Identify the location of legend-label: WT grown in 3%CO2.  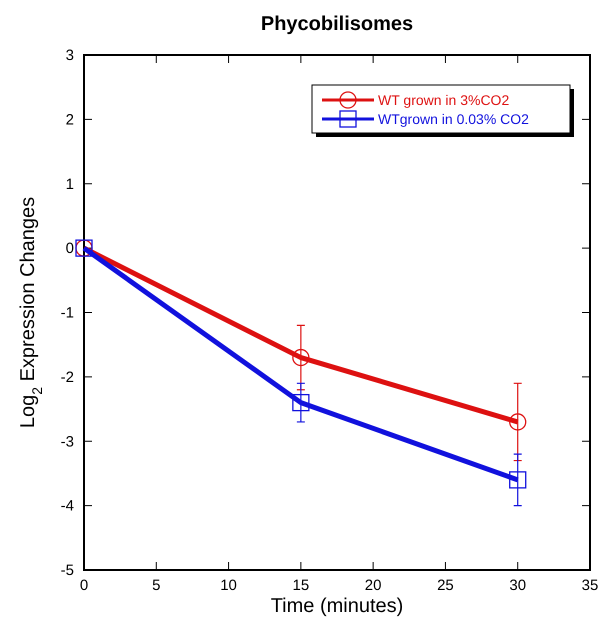
(444, 100).